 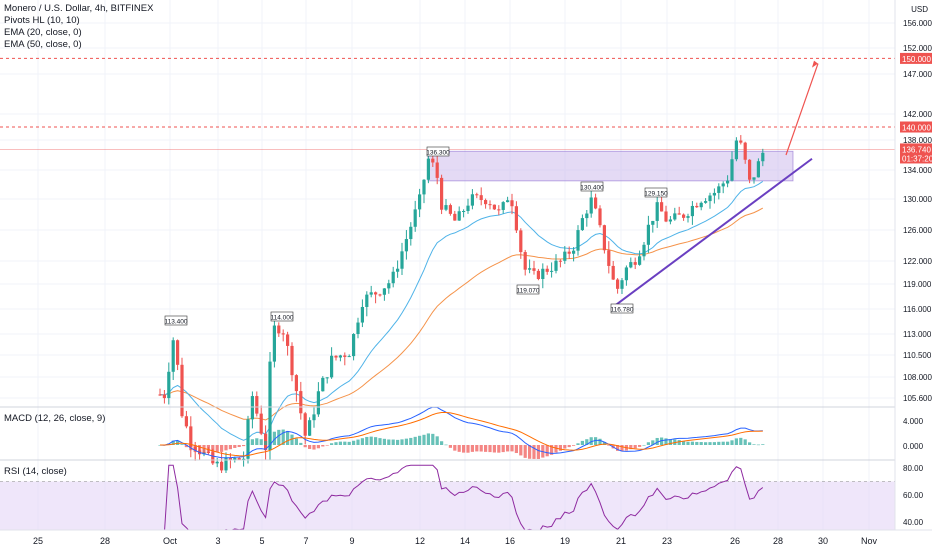 What do you see at coordinates (565, 541) in the screenshot?
I see `time-tick-label: 19` at bounding box center [565, 541].